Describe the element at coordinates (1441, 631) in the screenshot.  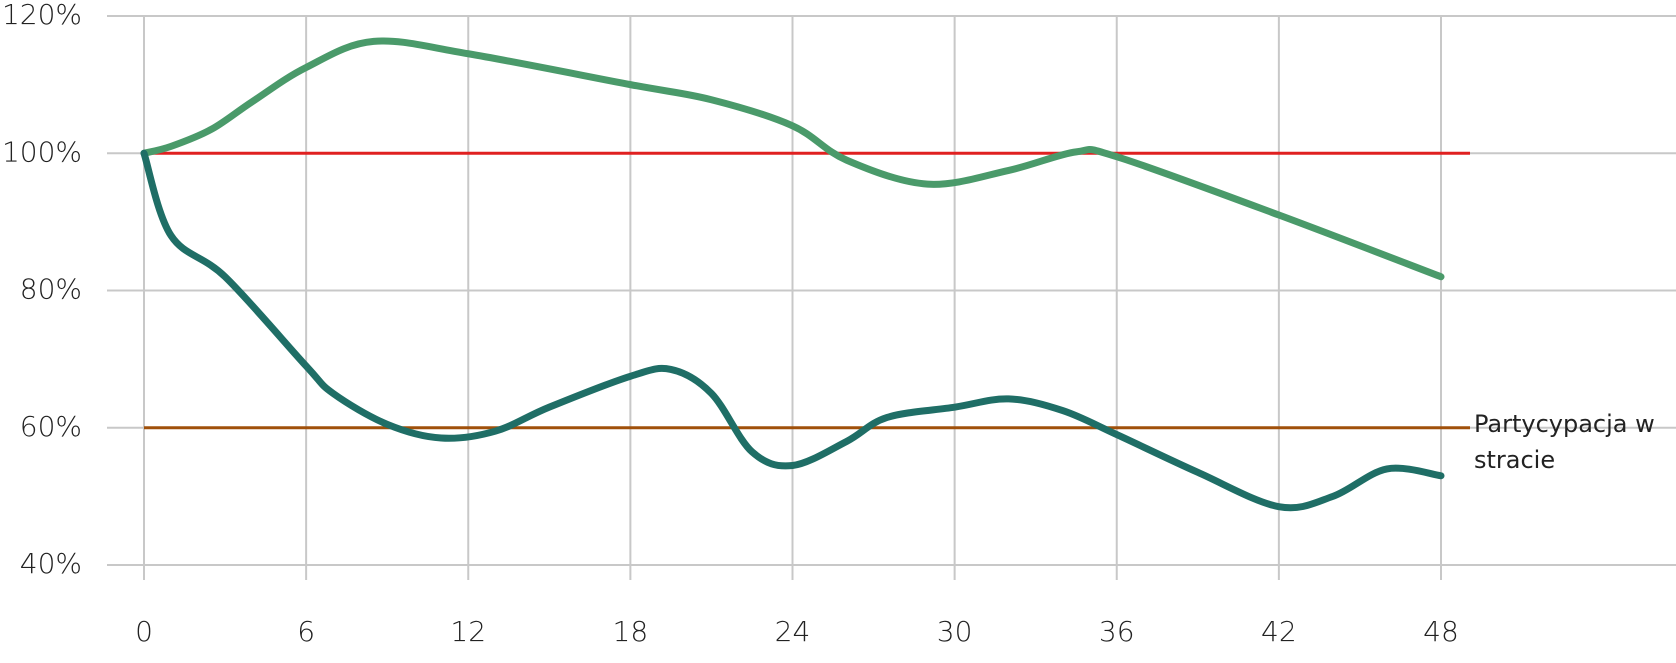
I see `x-tick-label: 48` at that location.